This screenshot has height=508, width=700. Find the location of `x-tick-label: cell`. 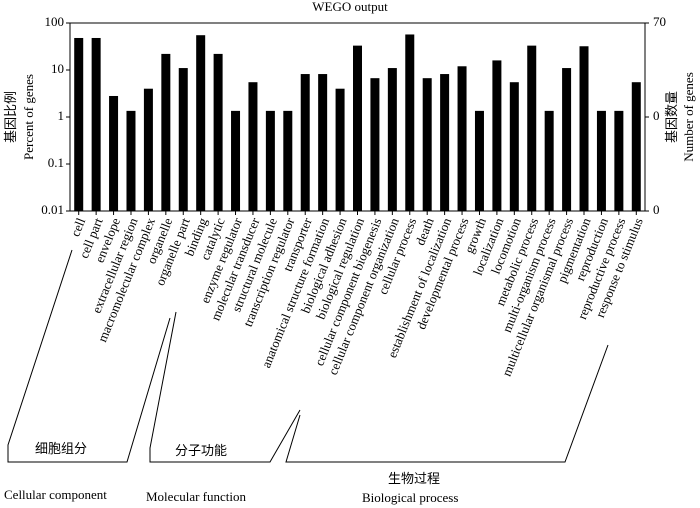

x-tick-label: cell is located at coordinates (77, 226).